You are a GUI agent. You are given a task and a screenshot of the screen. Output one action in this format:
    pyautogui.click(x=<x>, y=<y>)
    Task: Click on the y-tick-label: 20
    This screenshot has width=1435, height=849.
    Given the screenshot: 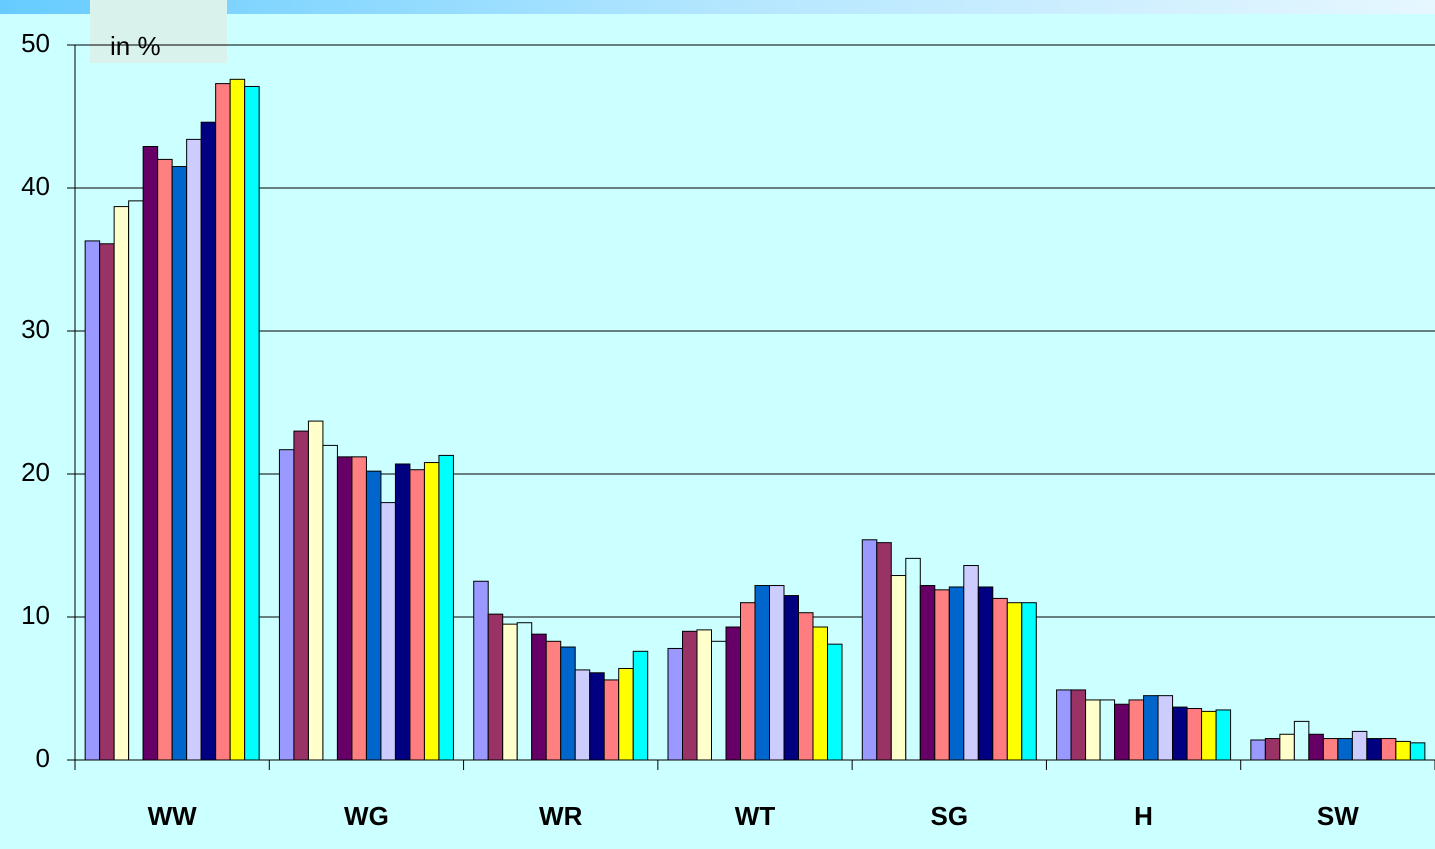 What is the action you would take?
    pyautogui.click(x=35, y=472)
    